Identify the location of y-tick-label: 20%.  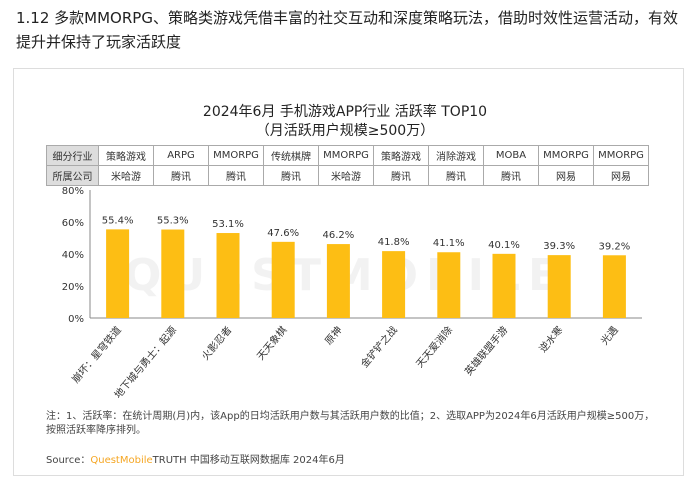
(73, 287).